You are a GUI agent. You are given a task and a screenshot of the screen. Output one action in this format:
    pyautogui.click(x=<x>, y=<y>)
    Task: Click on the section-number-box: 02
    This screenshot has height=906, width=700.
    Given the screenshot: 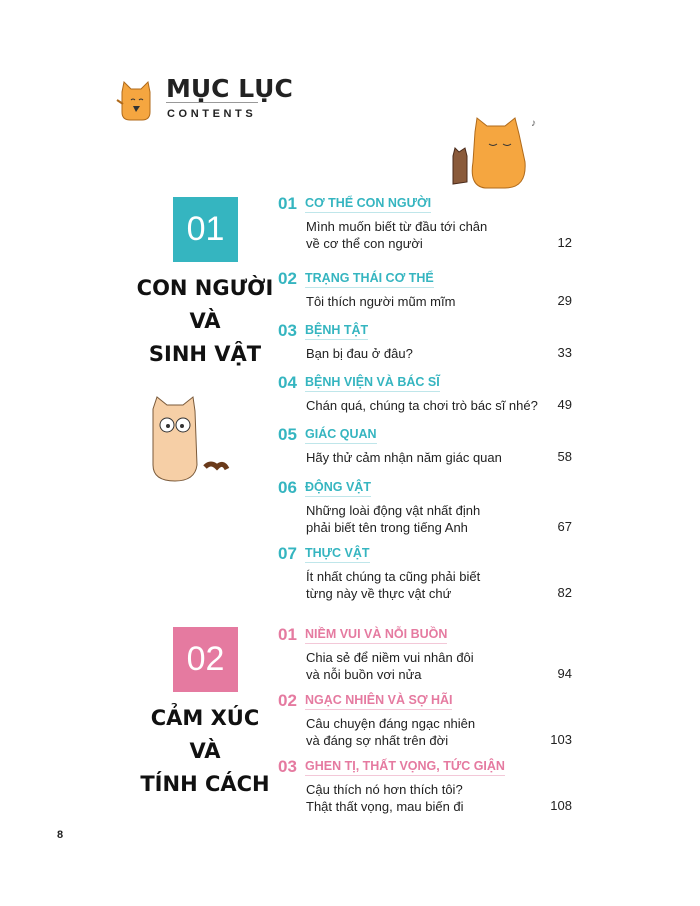 What is the action you would take?
    pyautogui.click(x=205, y=659)
    